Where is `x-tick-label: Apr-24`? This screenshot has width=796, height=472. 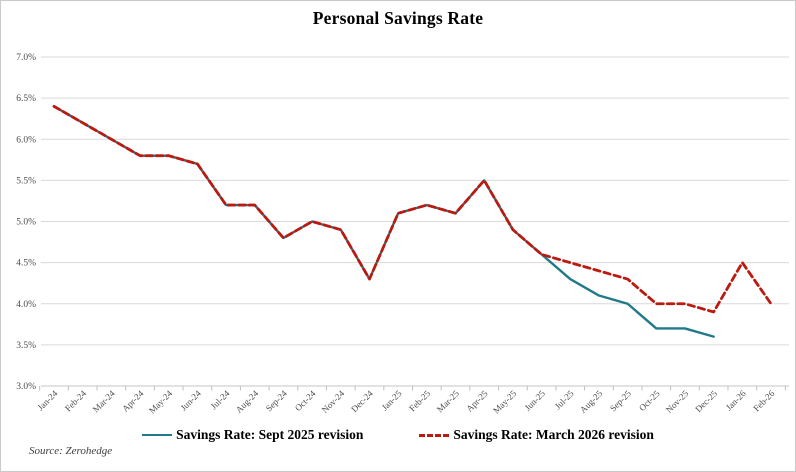
x-tick-label: Apr-24 is located at coordinates (133, 401).